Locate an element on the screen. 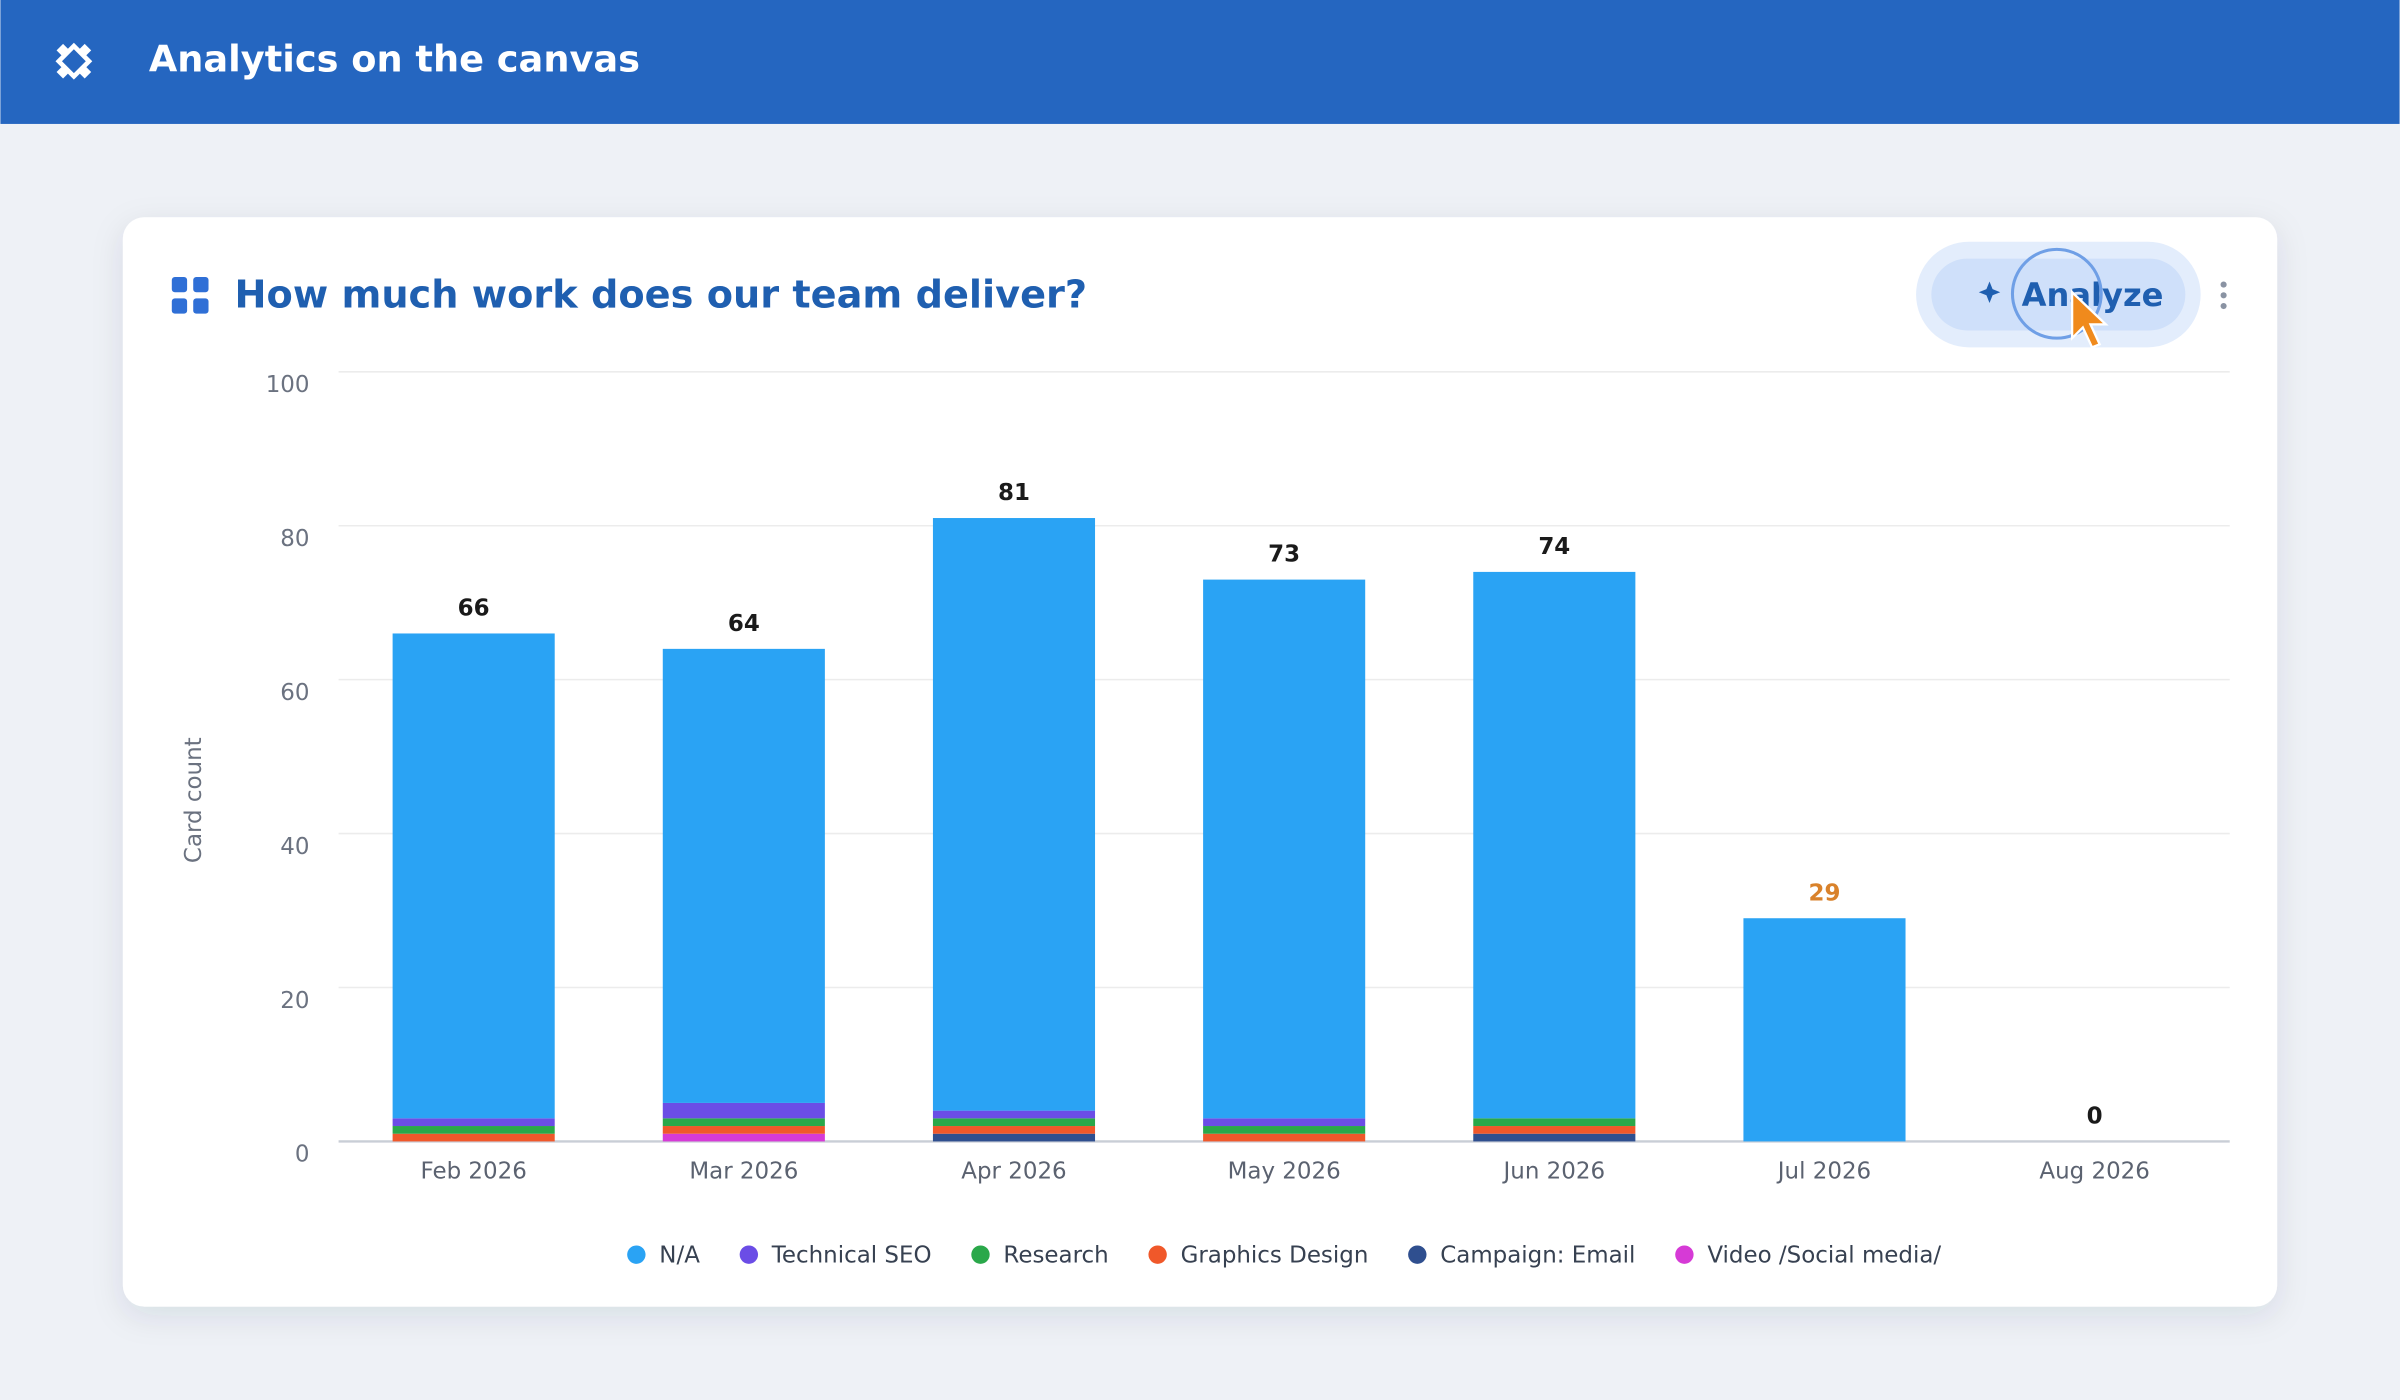 The height and width of the screenshot is (1400, 2400). header-bar is located at coordinates (1200, 62).